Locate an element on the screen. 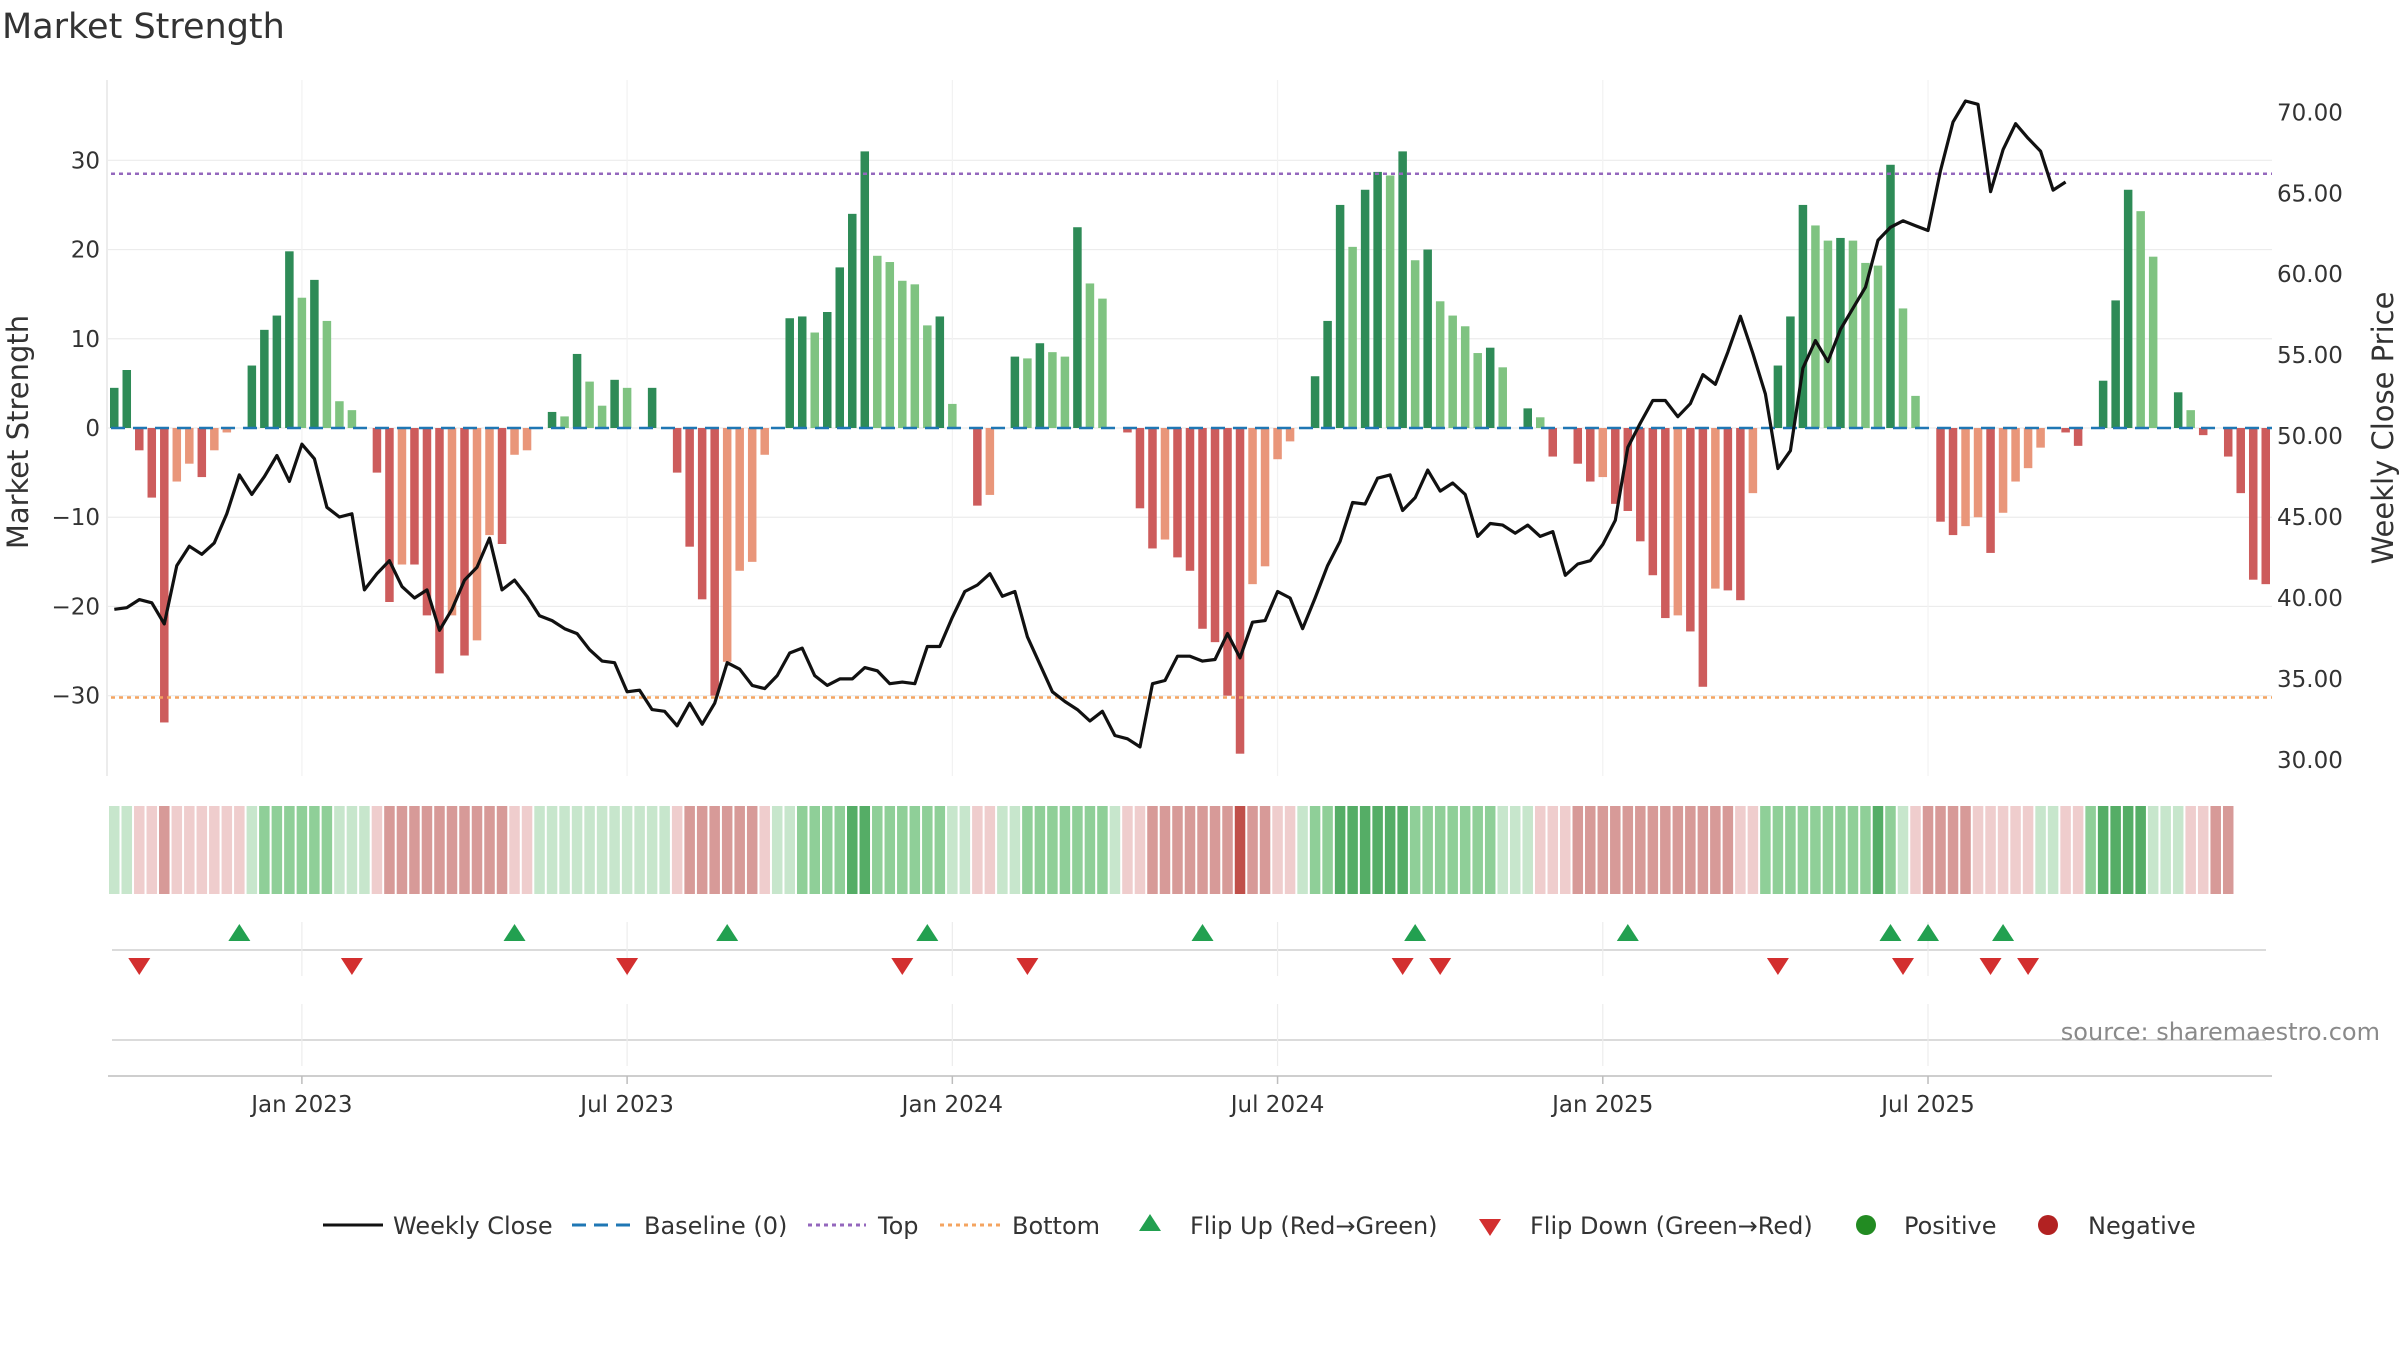  right-tick-label: 40.00 is located at coordinates (2310, 599).